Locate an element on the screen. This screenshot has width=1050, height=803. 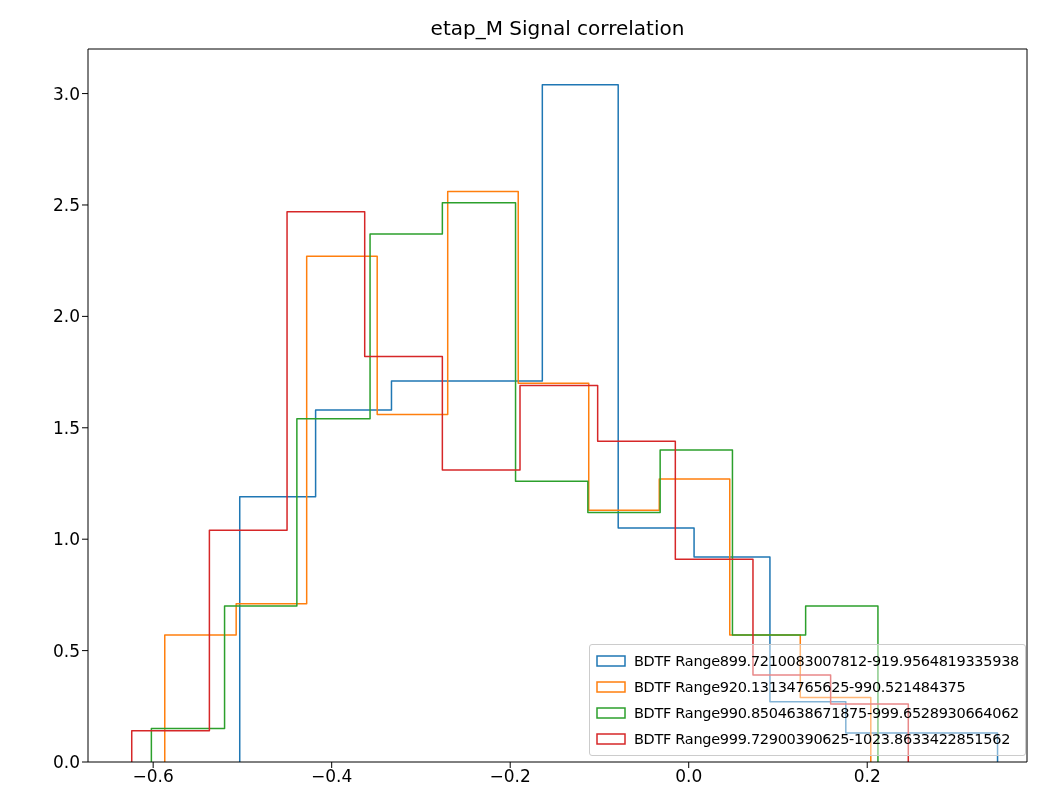
chart-title: etap_M Signal correlation is located at coordinates (557, 28).